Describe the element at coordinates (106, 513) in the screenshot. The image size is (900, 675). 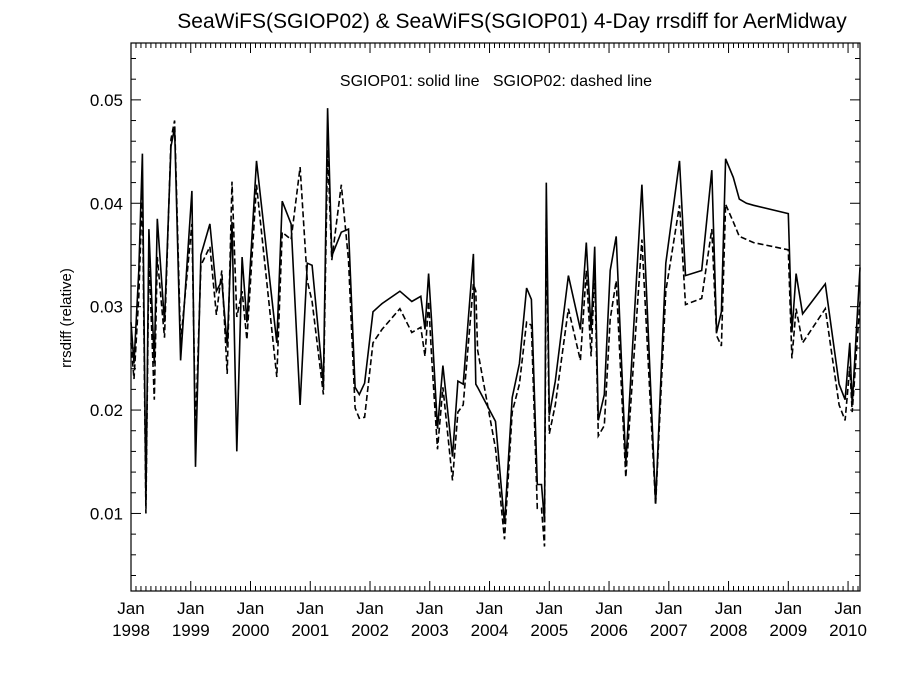
I see `y-tick-label: 0.01` at that location.